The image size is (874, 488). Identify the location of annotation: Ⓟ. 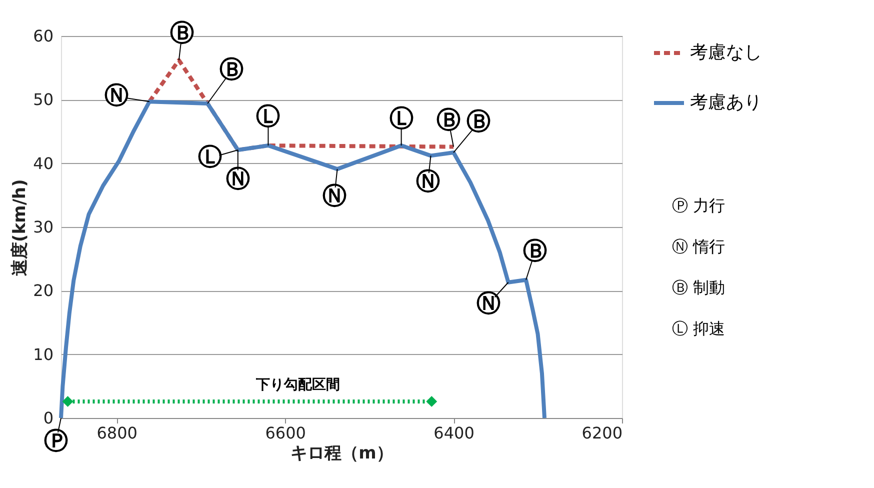
(56, 441).